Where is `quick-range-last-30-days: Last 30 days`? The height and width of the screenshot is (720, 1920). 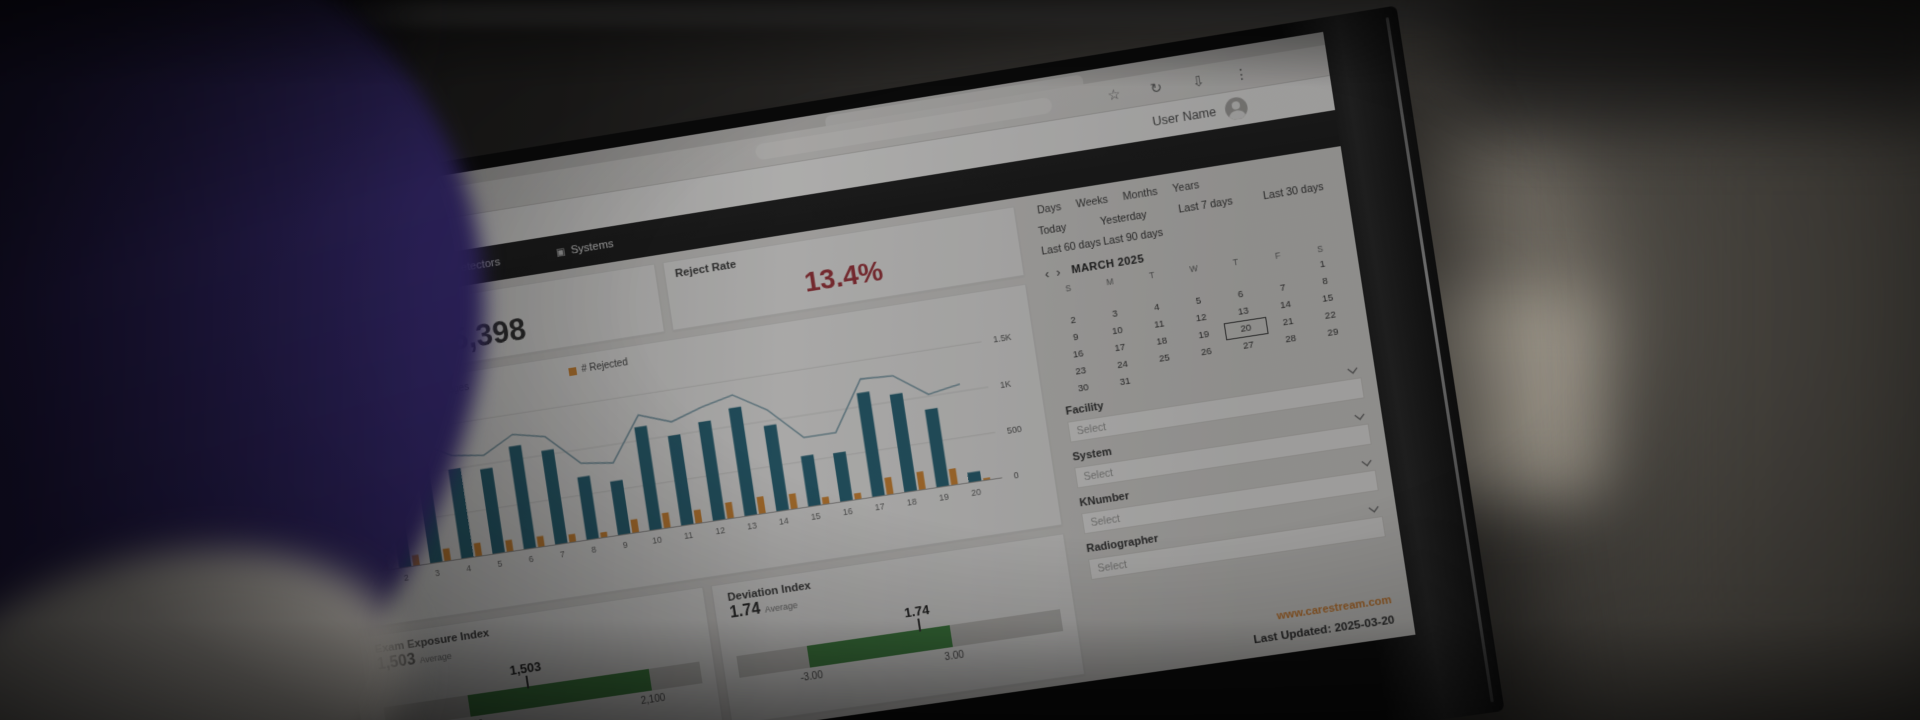 quick-range-last-30-days: Last 30 days is located at coordinates (1293, 191).